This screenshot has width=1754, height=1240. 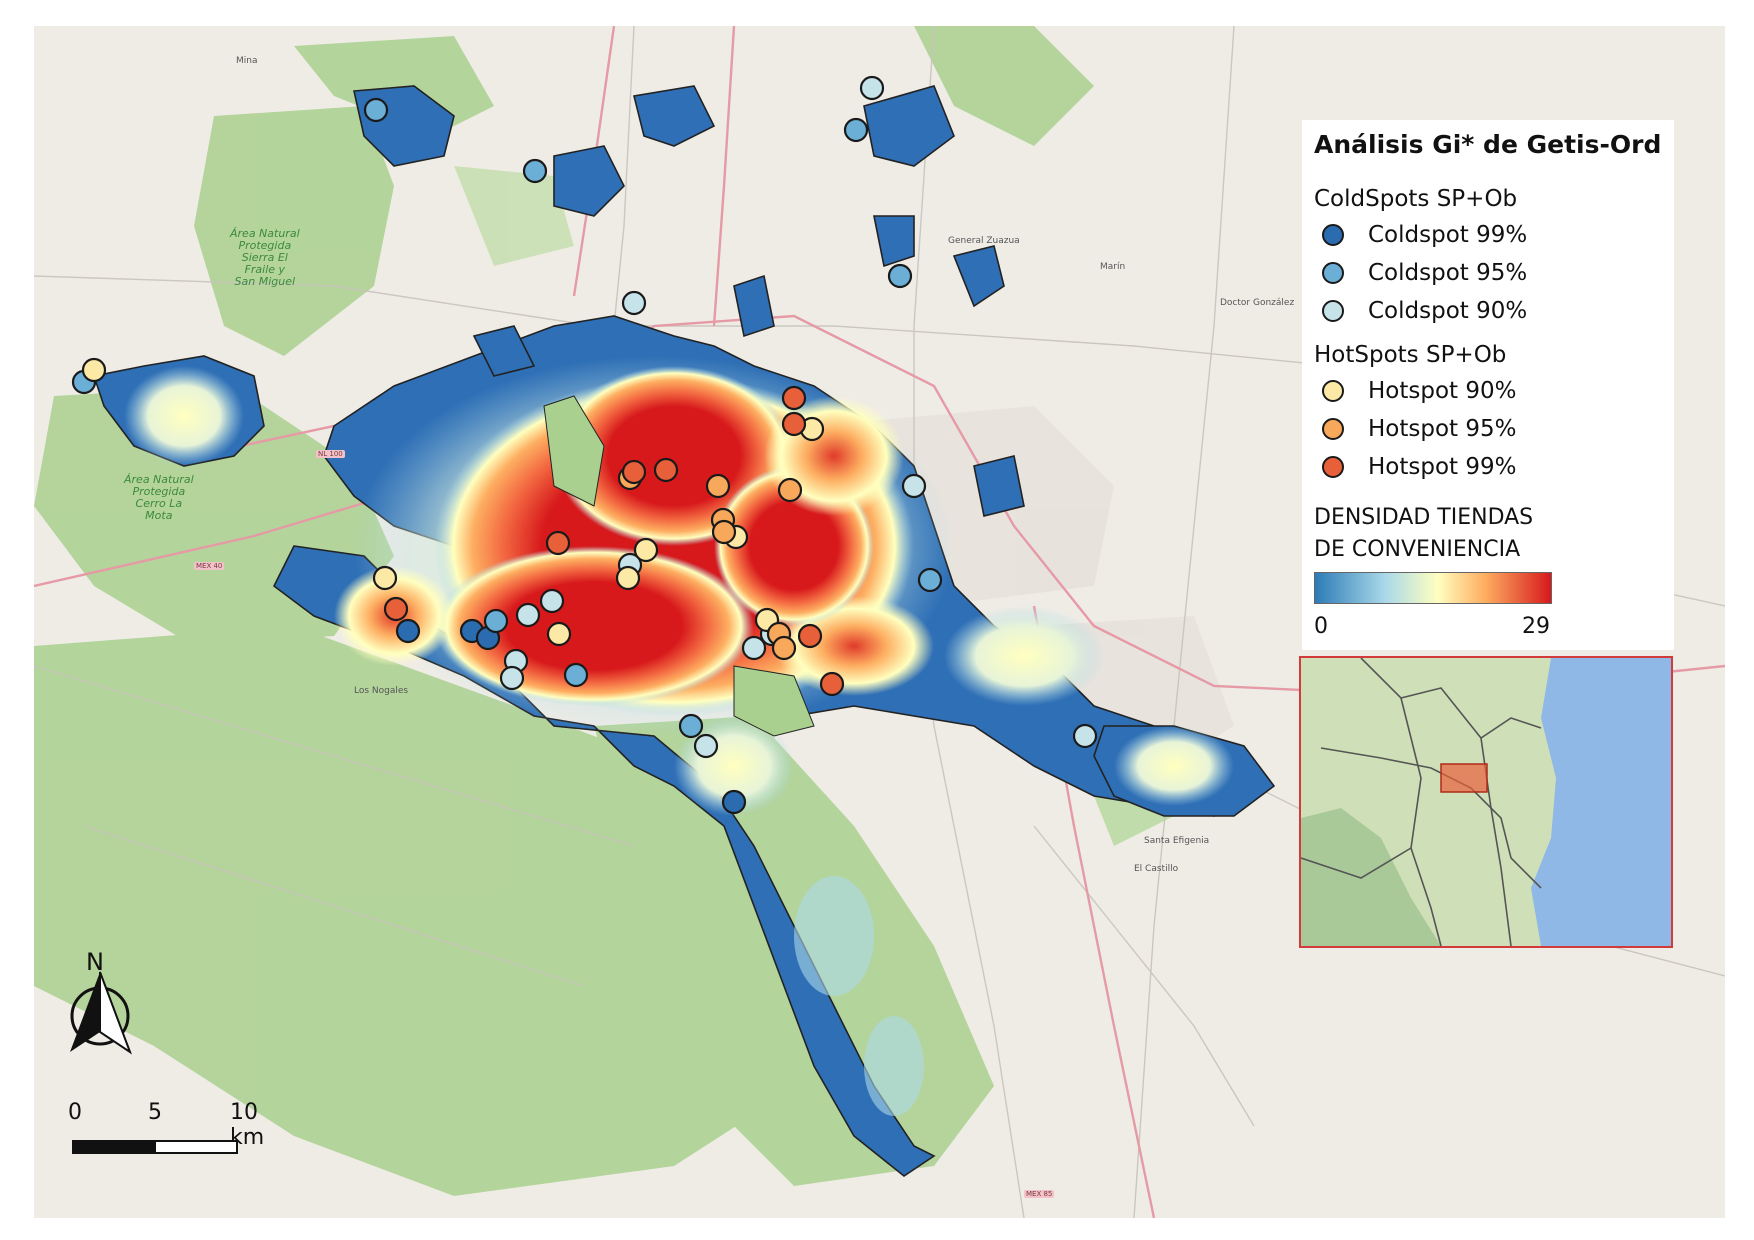 I want to click on north-arrow-icon, so click(x=101, y=1013).